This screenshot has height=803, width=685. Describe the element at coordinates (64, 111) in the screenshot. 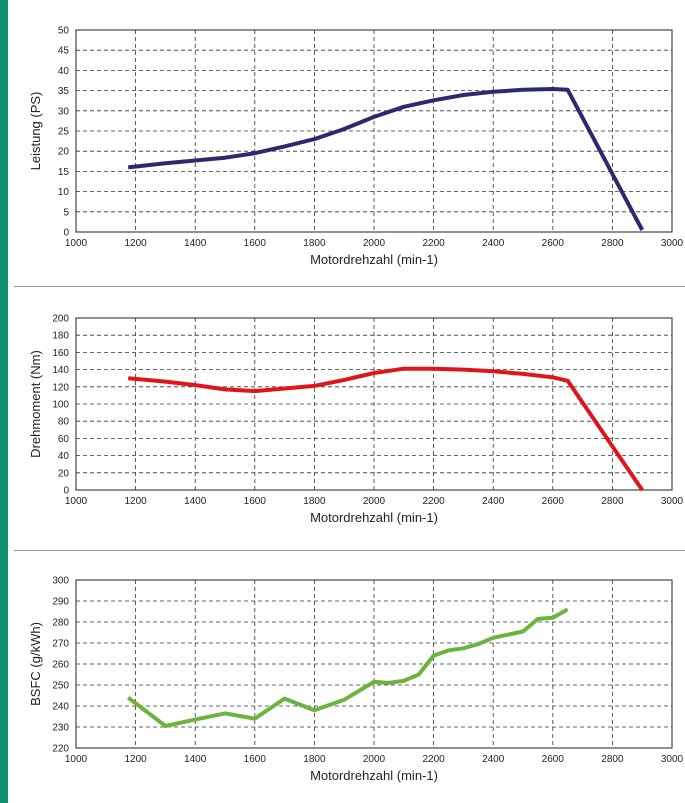

I see `y-tick-label: 30` at that location.